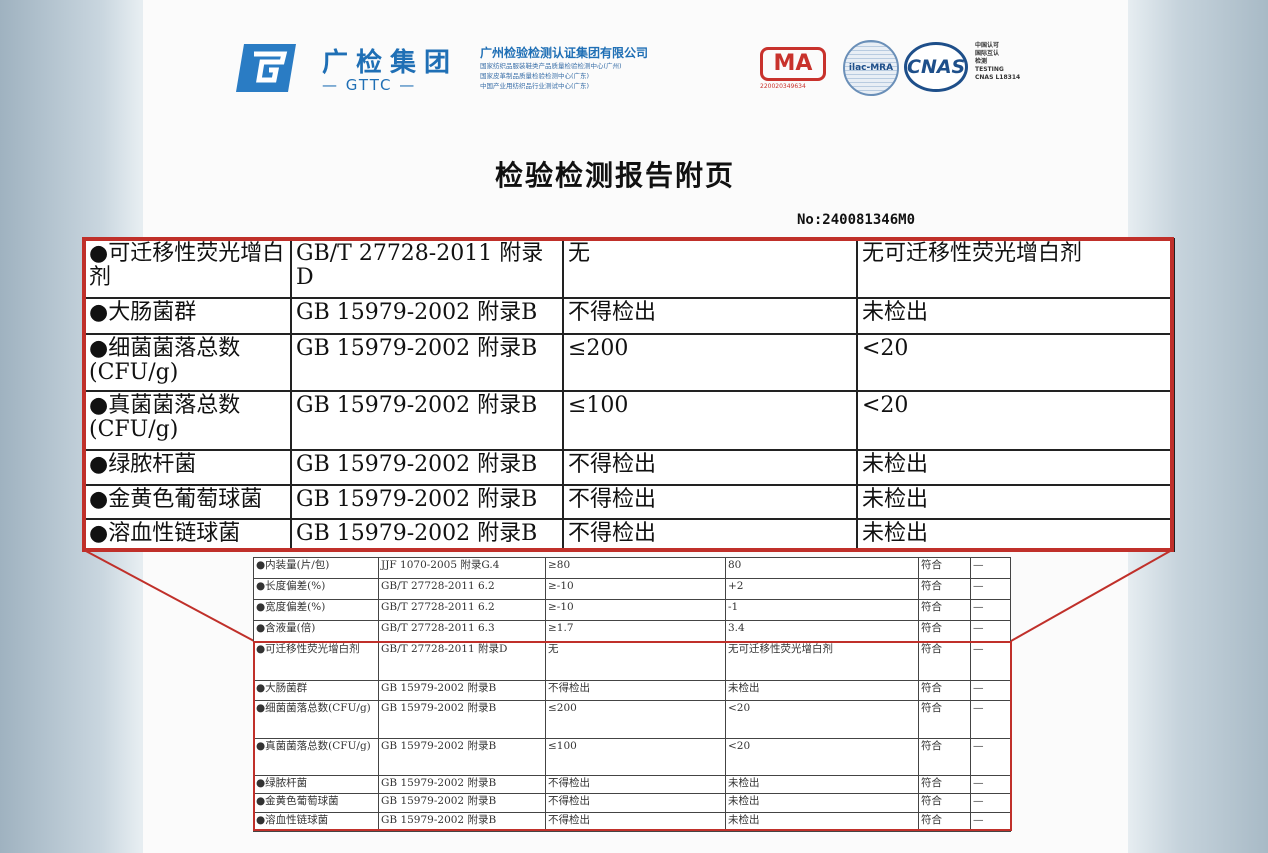 Image resolution: width=1268 pixels, height=853 pixels. I want to click on table-row: ●宽度偏差(%) GB/T 27728-2011 6.2 ≥-10 -1 符合 —, so click(632, 610).